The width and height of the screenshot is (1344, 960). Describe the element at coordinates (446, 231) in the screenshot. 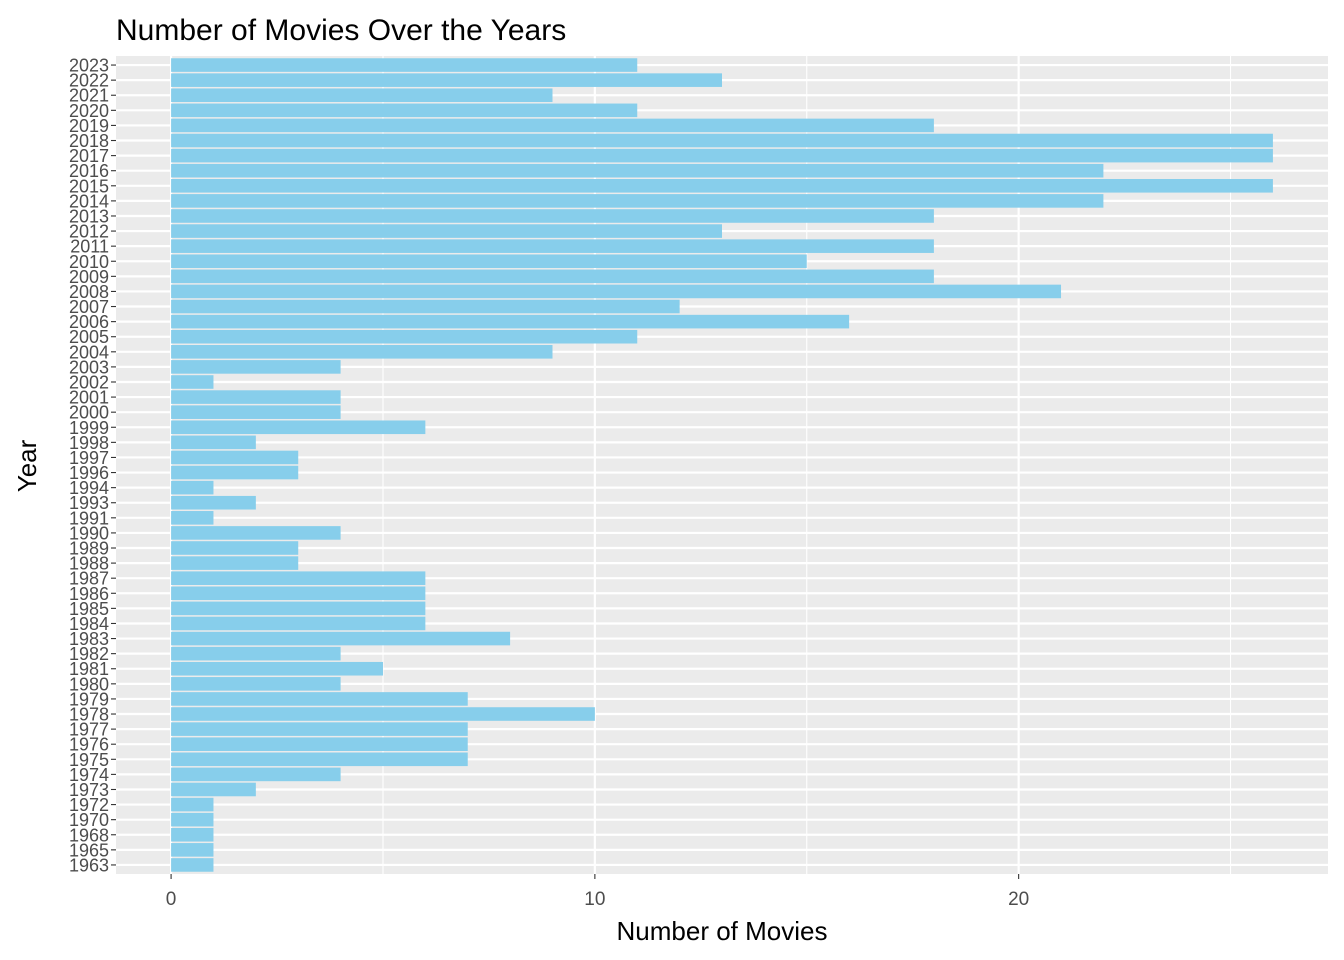

I see `bar-2012` at that location.